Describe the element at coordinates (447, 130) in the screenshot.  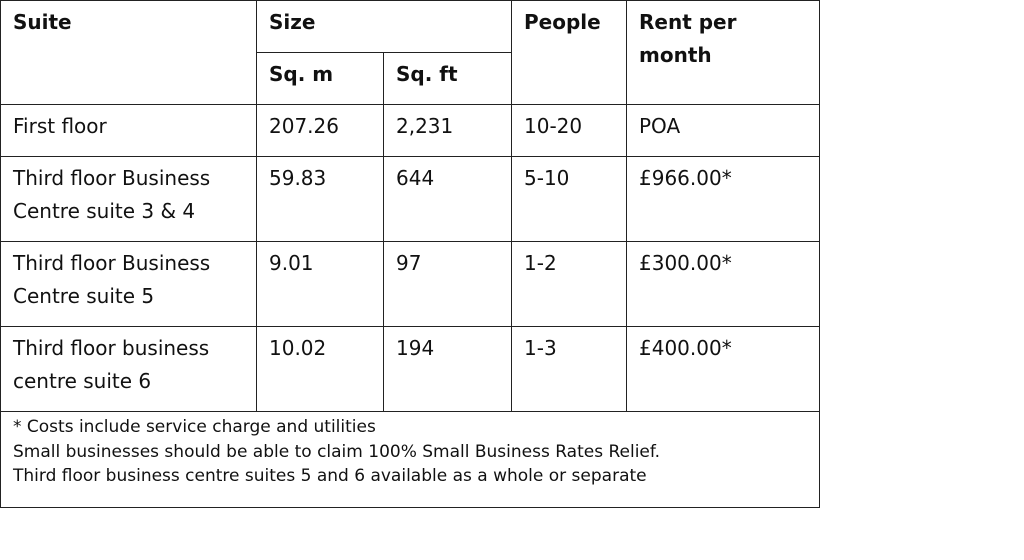
I see `table-cell: 2,231` at that location.